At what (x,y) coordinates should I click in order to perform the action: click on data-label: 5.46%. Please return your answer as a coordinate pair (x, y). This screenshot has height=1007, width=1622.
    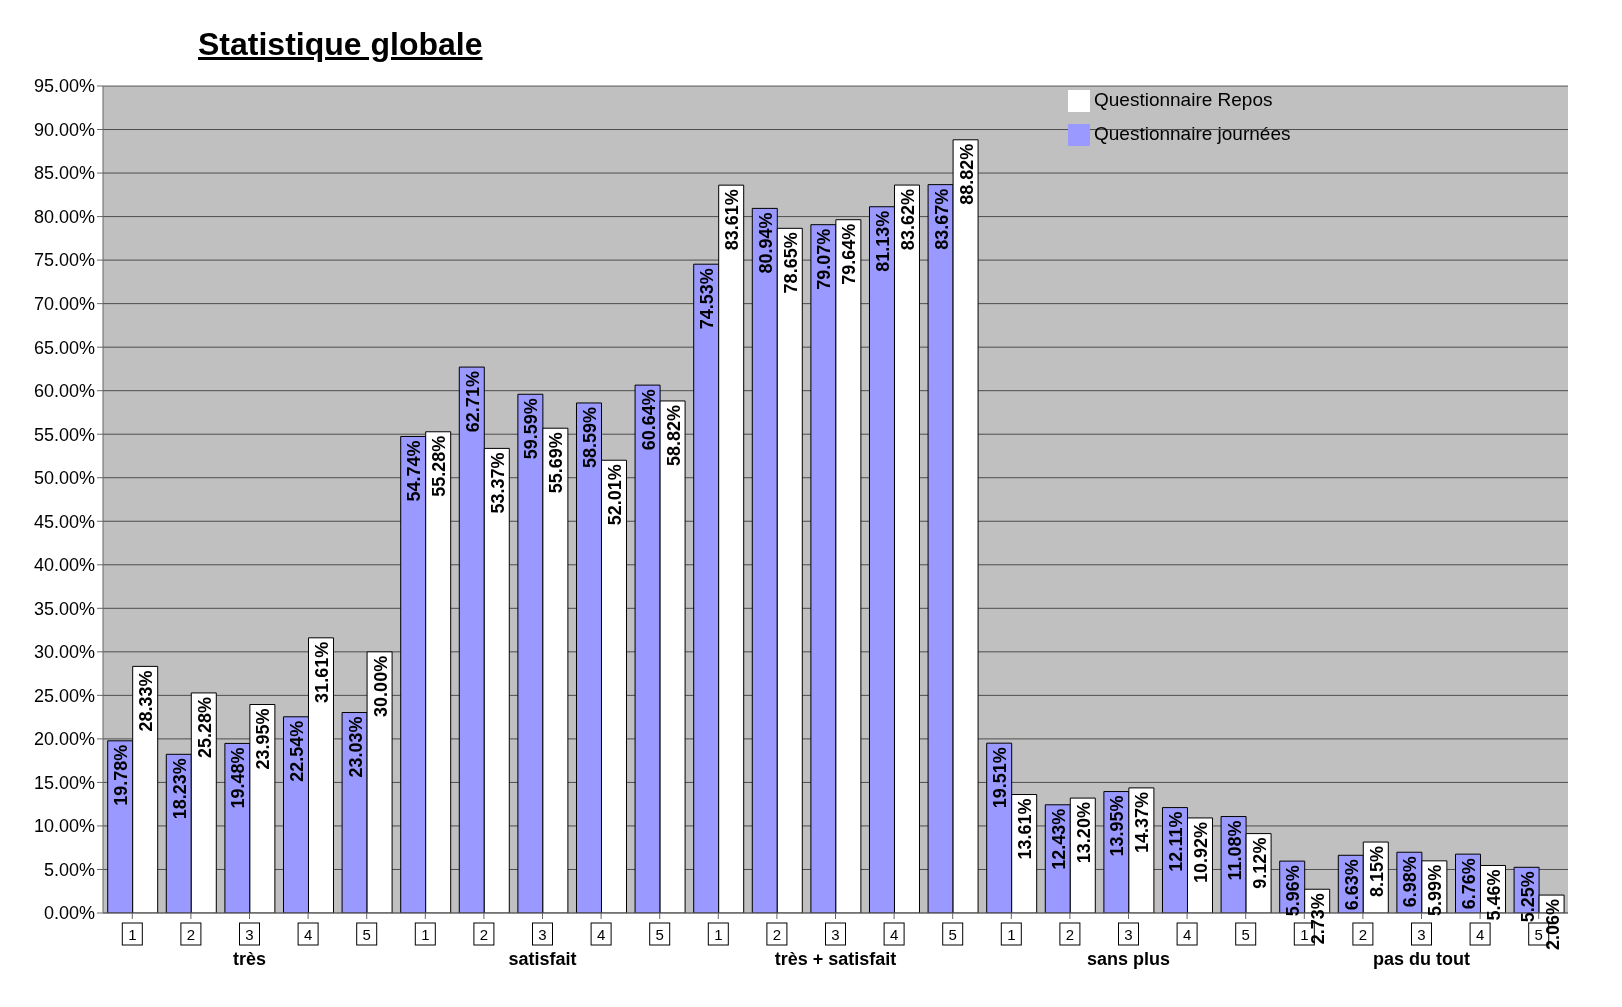
    Looking at the image, I should click on (1493, 895).